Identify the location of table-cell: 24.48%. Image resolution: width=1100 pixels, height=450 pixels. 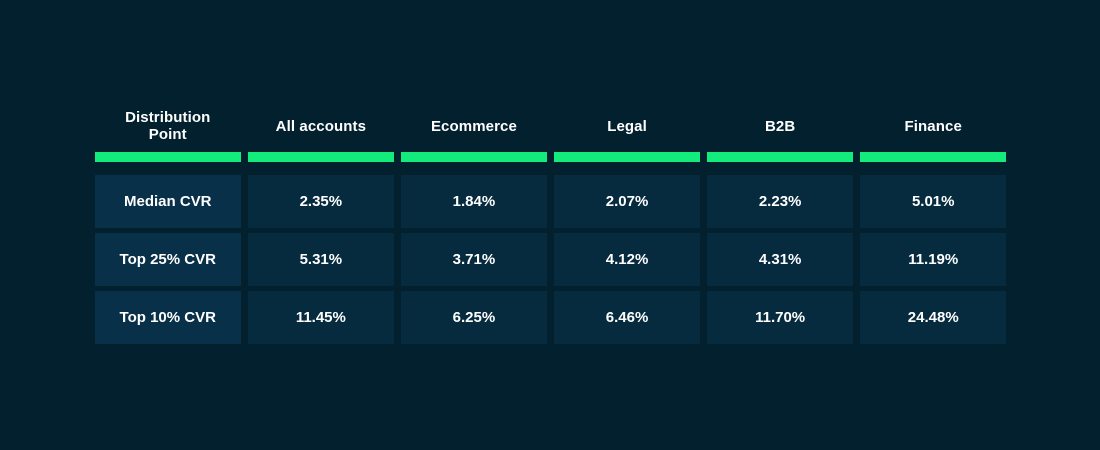
(933, 317).